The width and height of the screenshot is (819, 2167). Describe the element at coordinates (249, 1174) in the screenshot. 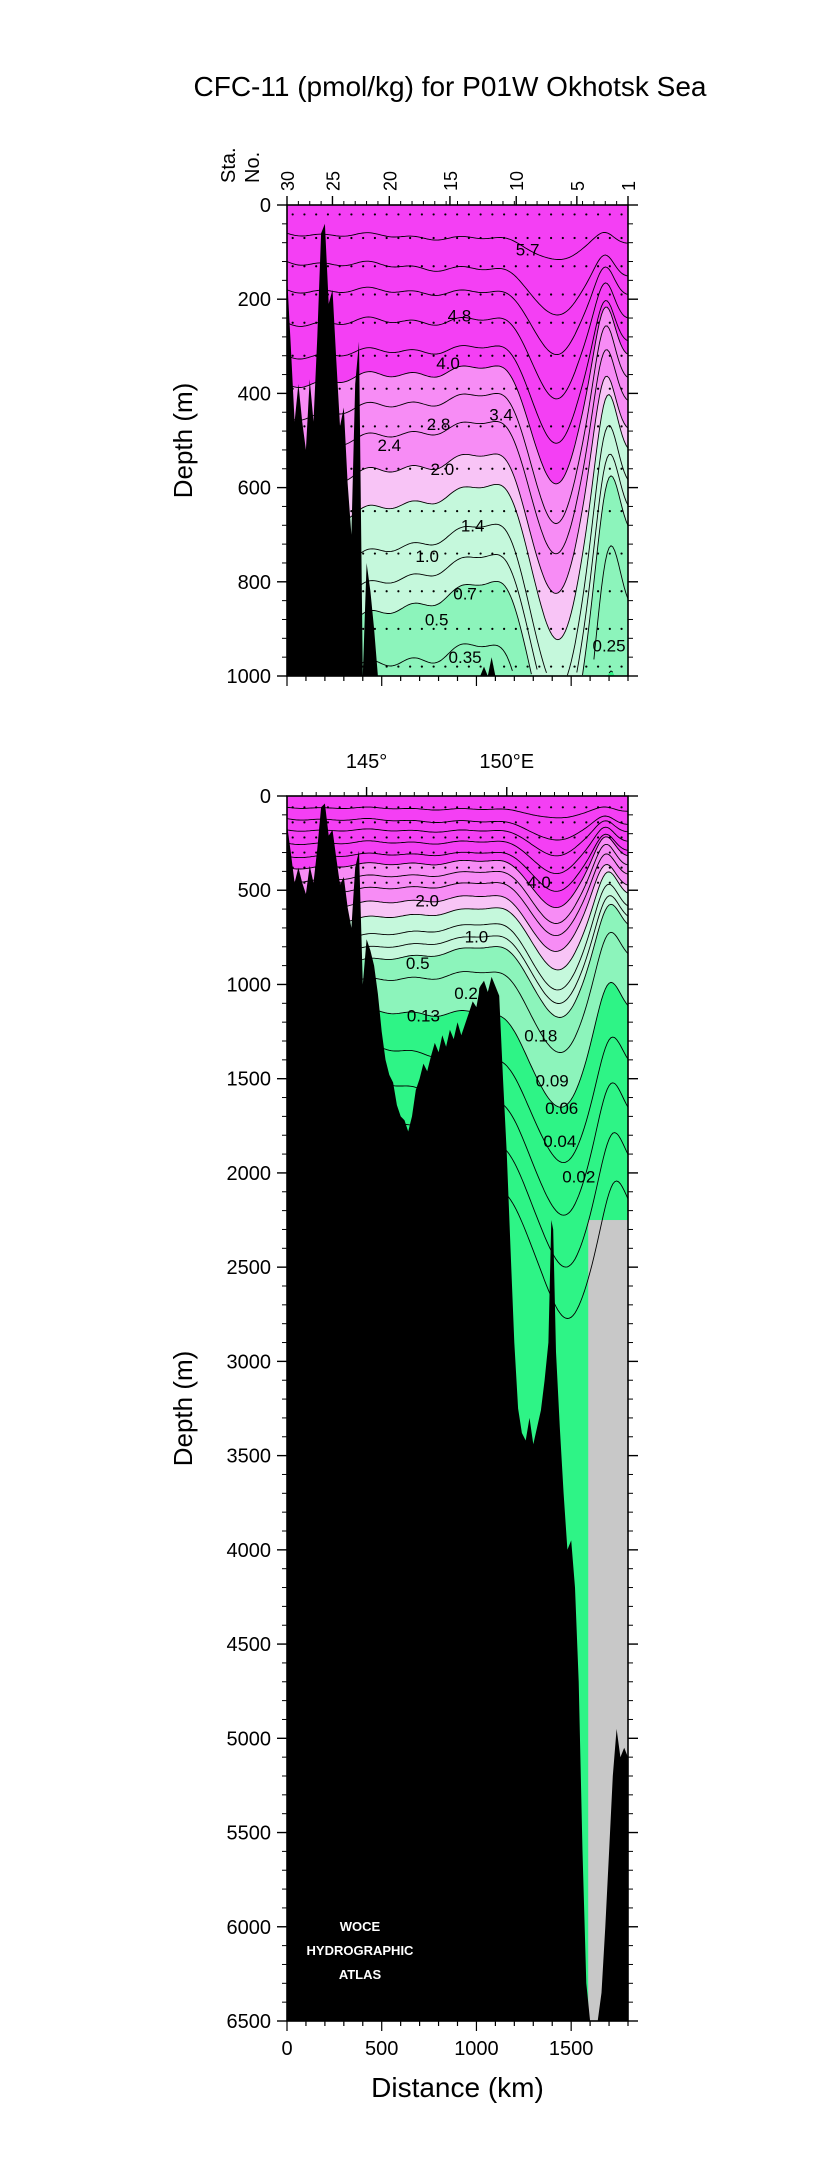

I see `y-tick-label: 2000` at that location.